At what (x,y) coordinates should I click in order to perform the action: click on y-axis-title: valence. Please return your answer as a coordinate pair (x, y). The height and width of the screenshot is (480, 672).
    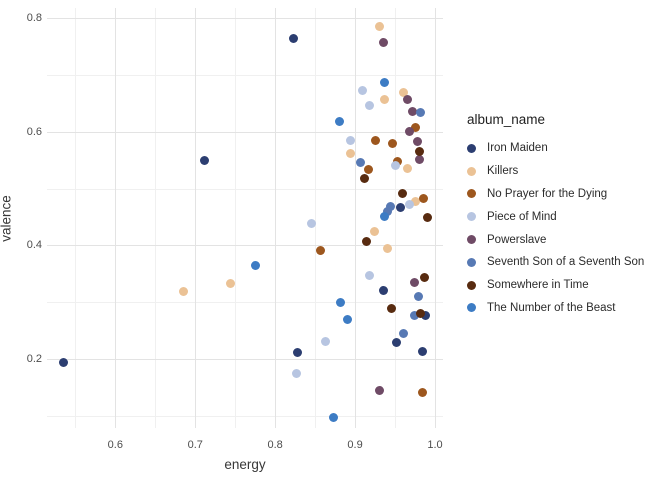
    Looking at the image, I should click on (7, 218).